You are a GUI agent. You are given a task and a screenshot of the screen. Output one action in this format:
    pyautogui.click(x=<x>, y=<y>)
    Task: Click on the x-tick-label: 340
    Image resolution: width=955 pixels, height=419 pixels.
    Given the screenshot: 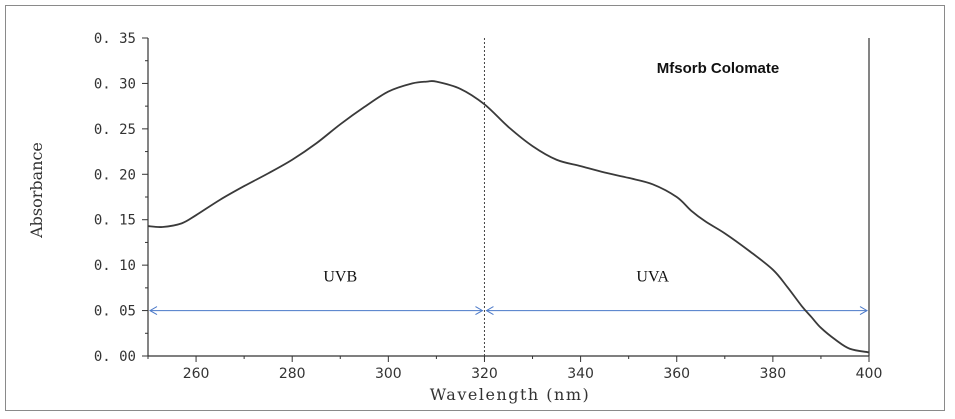 What is the action you would take?
    pyautogui.click(x=580, y=374)
    